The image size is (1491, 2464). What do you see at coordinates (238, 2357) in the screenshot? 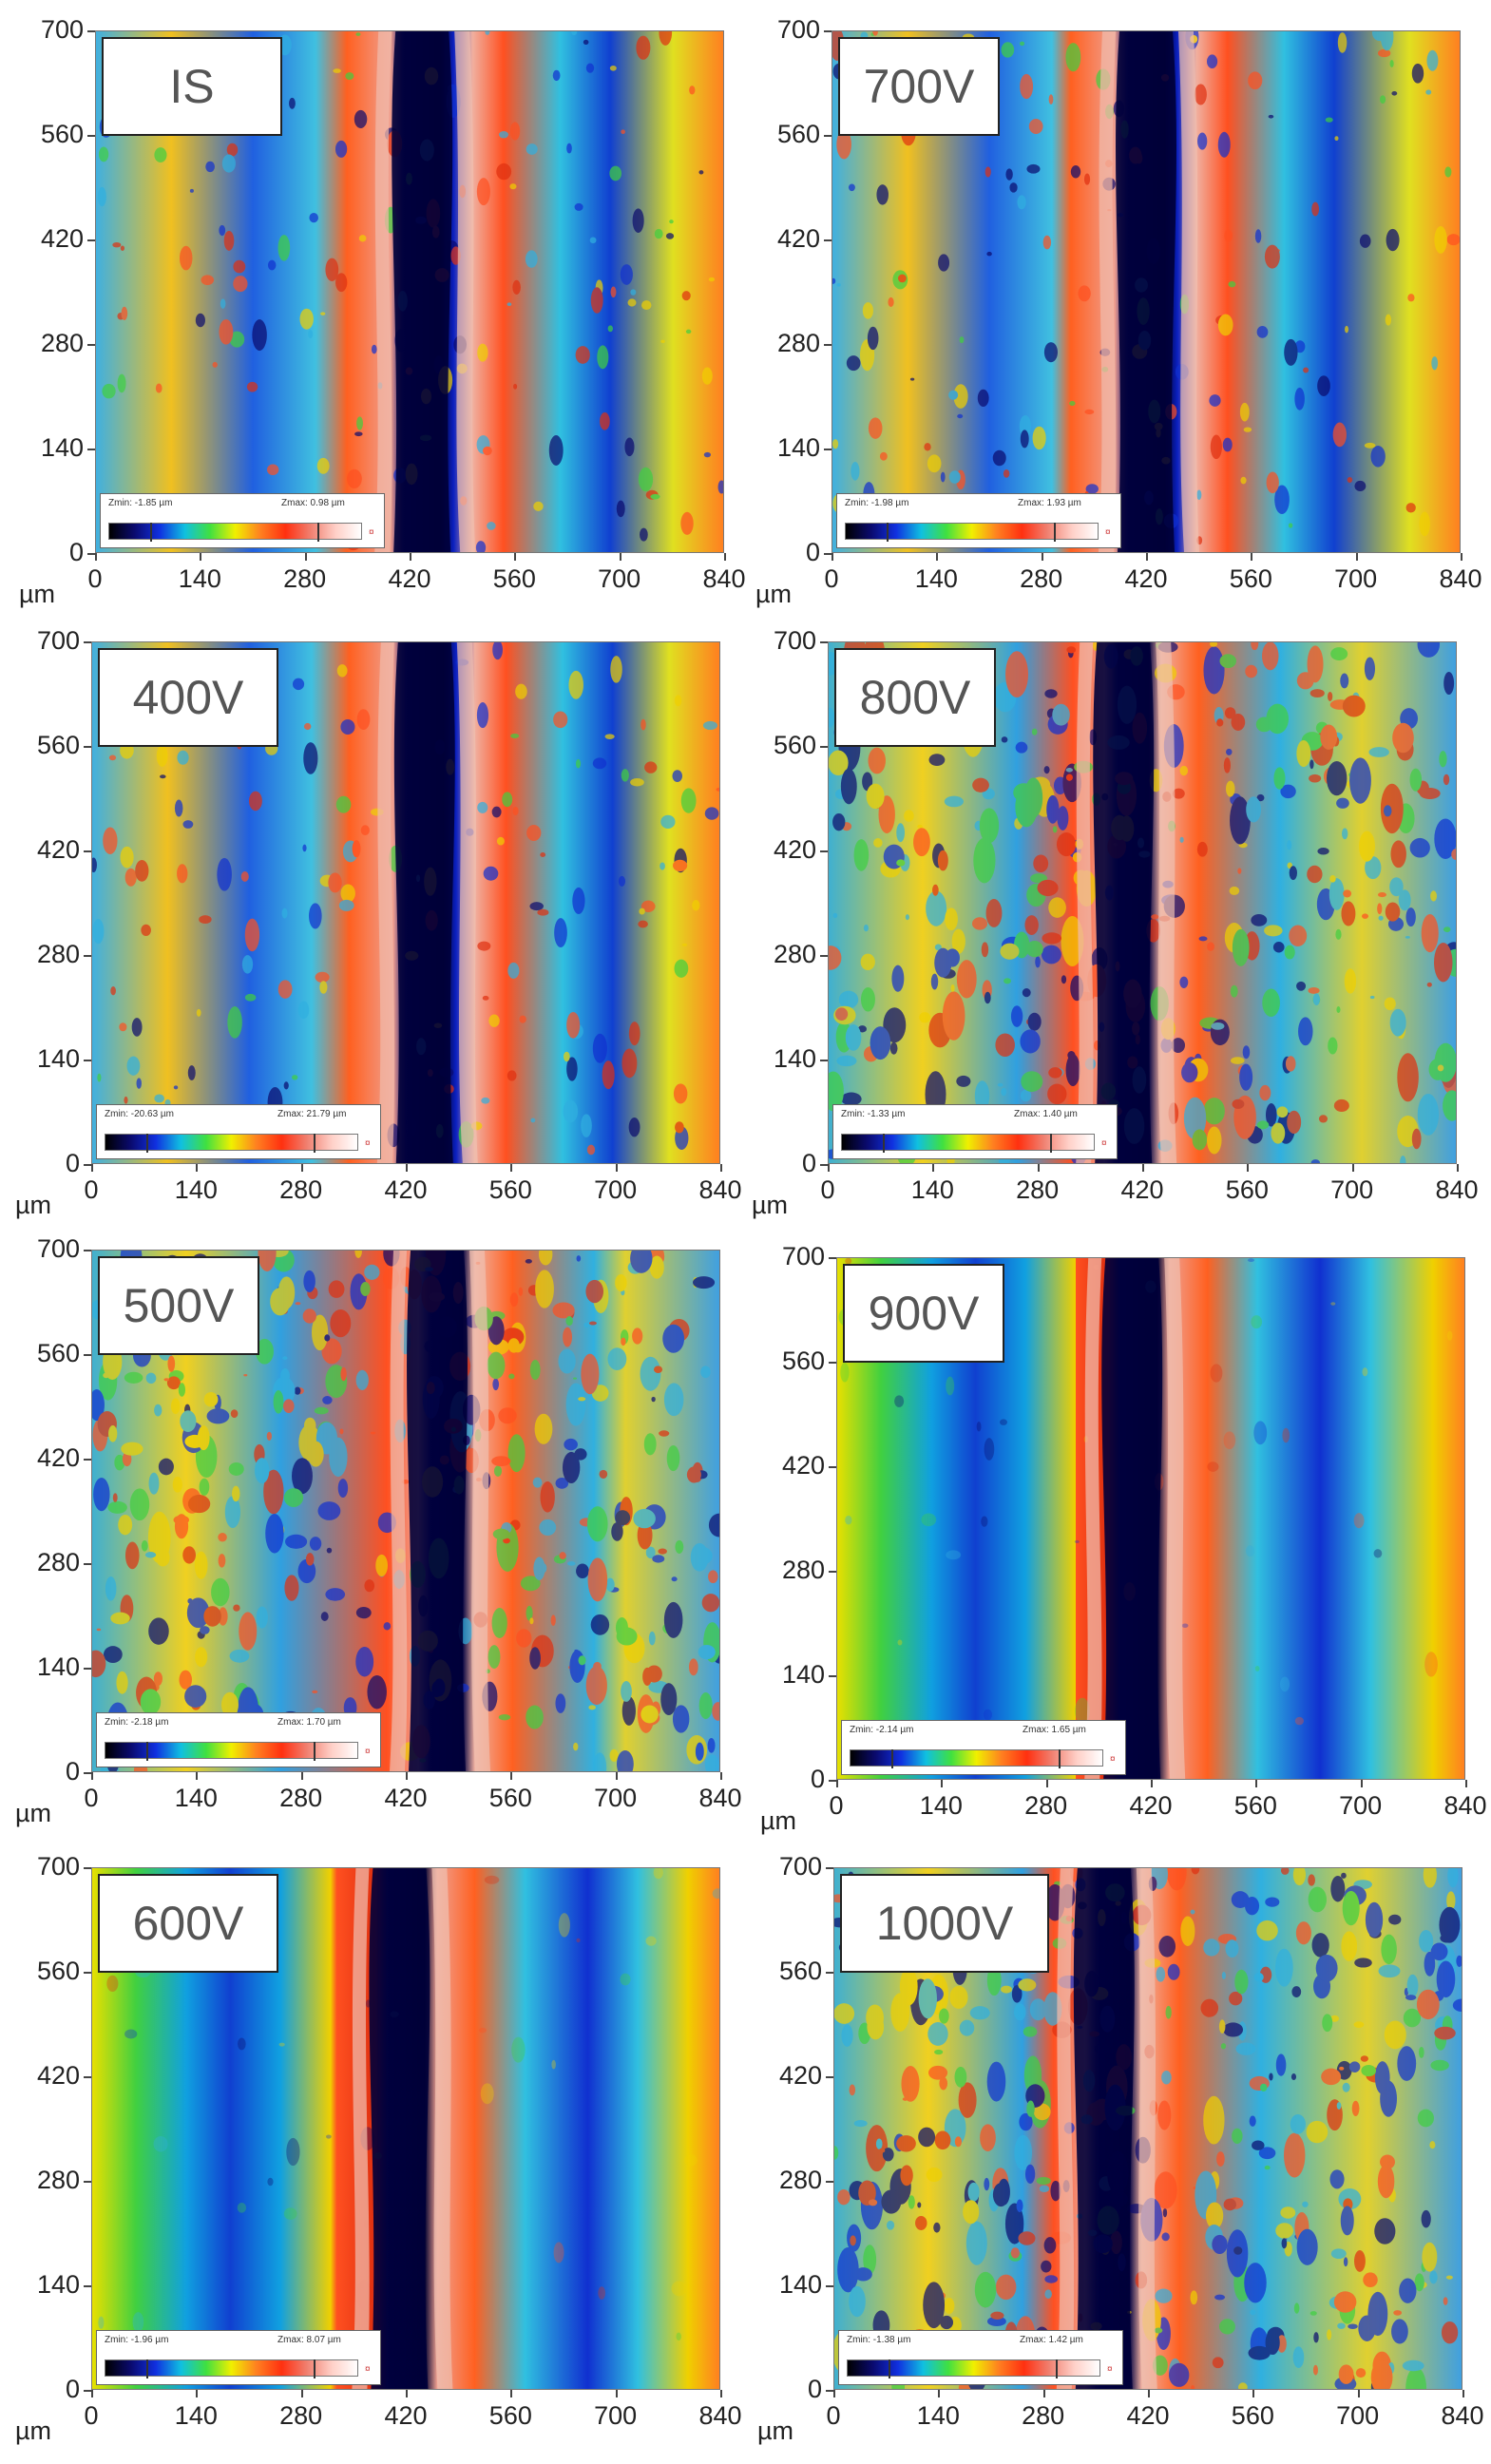
I see `color-scale-legend: Zmin: -1.96 µm Zmax: 8.07 µm ¤` at bounding box center [238, 2357].